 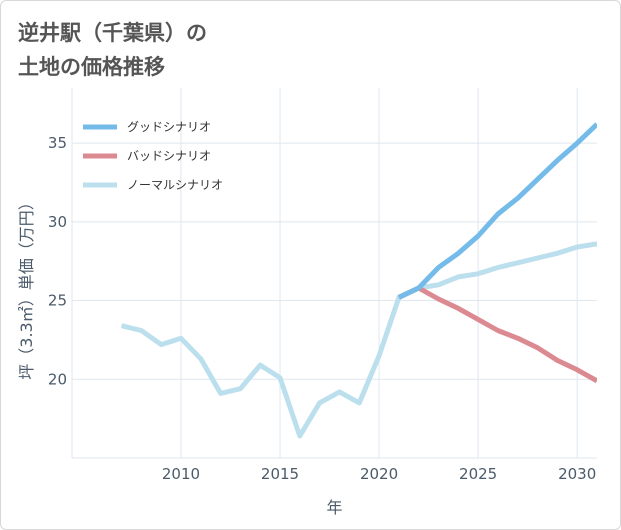 What do you see at coordinates (334, 507) in the screenshot?
I see `x-axis-title: 年` at bounding box center [334, 507].